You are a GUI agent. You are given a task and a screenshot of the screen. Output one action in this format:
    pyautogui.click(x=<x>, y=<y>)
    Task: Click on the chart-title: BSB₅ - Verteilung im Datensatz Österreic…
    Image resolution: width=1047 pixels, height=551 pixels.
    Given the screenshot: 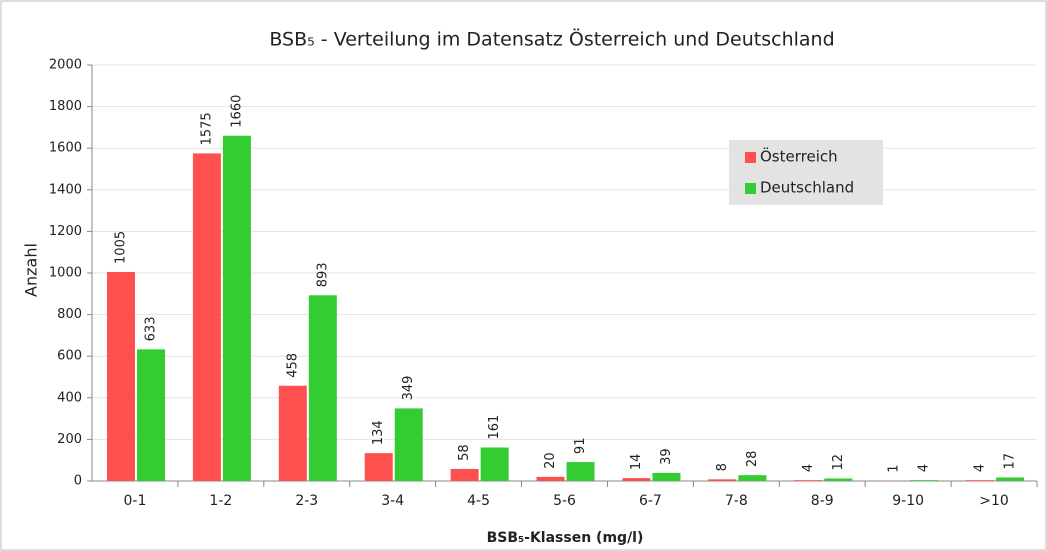 What is the action you would take?
    pyautogui.click(x=551, y=39)
    